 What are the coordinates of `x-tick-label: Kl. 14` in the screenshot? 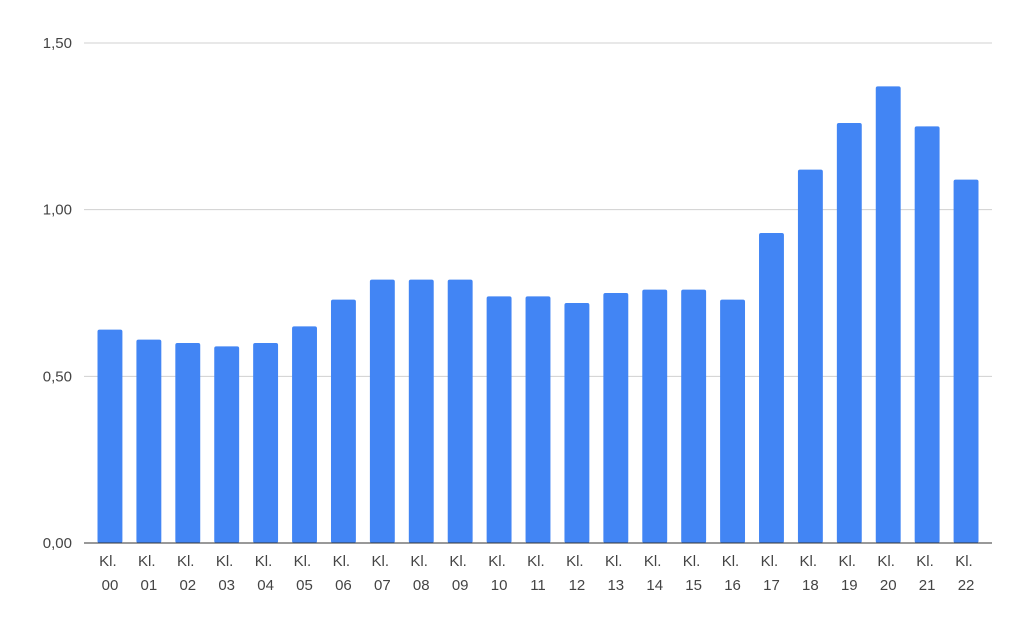 It's located at (655, 573).